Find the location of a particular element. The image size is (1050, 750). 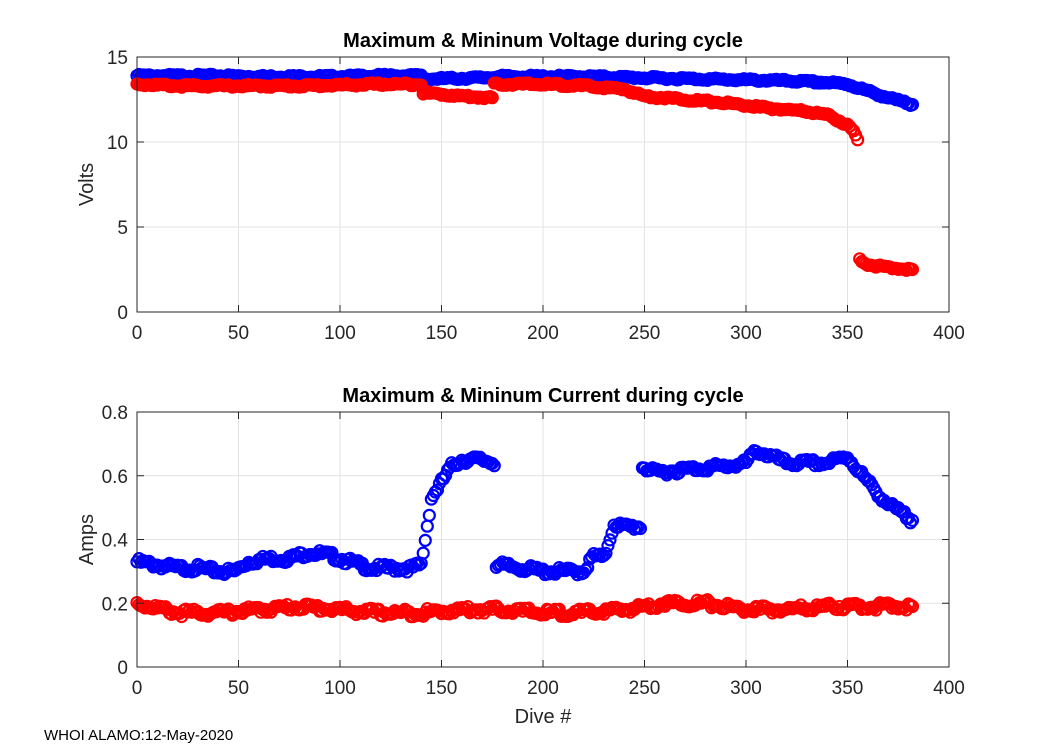

y-axis-label: Amps is located at coordinates (87, 539).